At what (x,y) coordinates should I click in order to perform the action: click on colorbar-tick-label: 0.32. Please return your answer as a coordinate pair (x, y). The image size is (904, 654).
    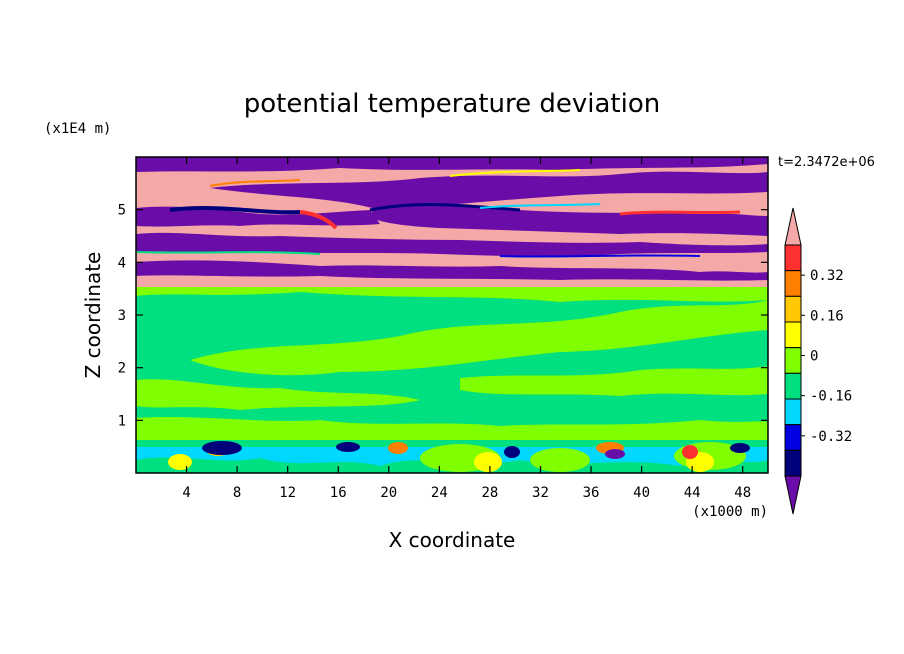
    Looking at the image, I should click on (827, 276).